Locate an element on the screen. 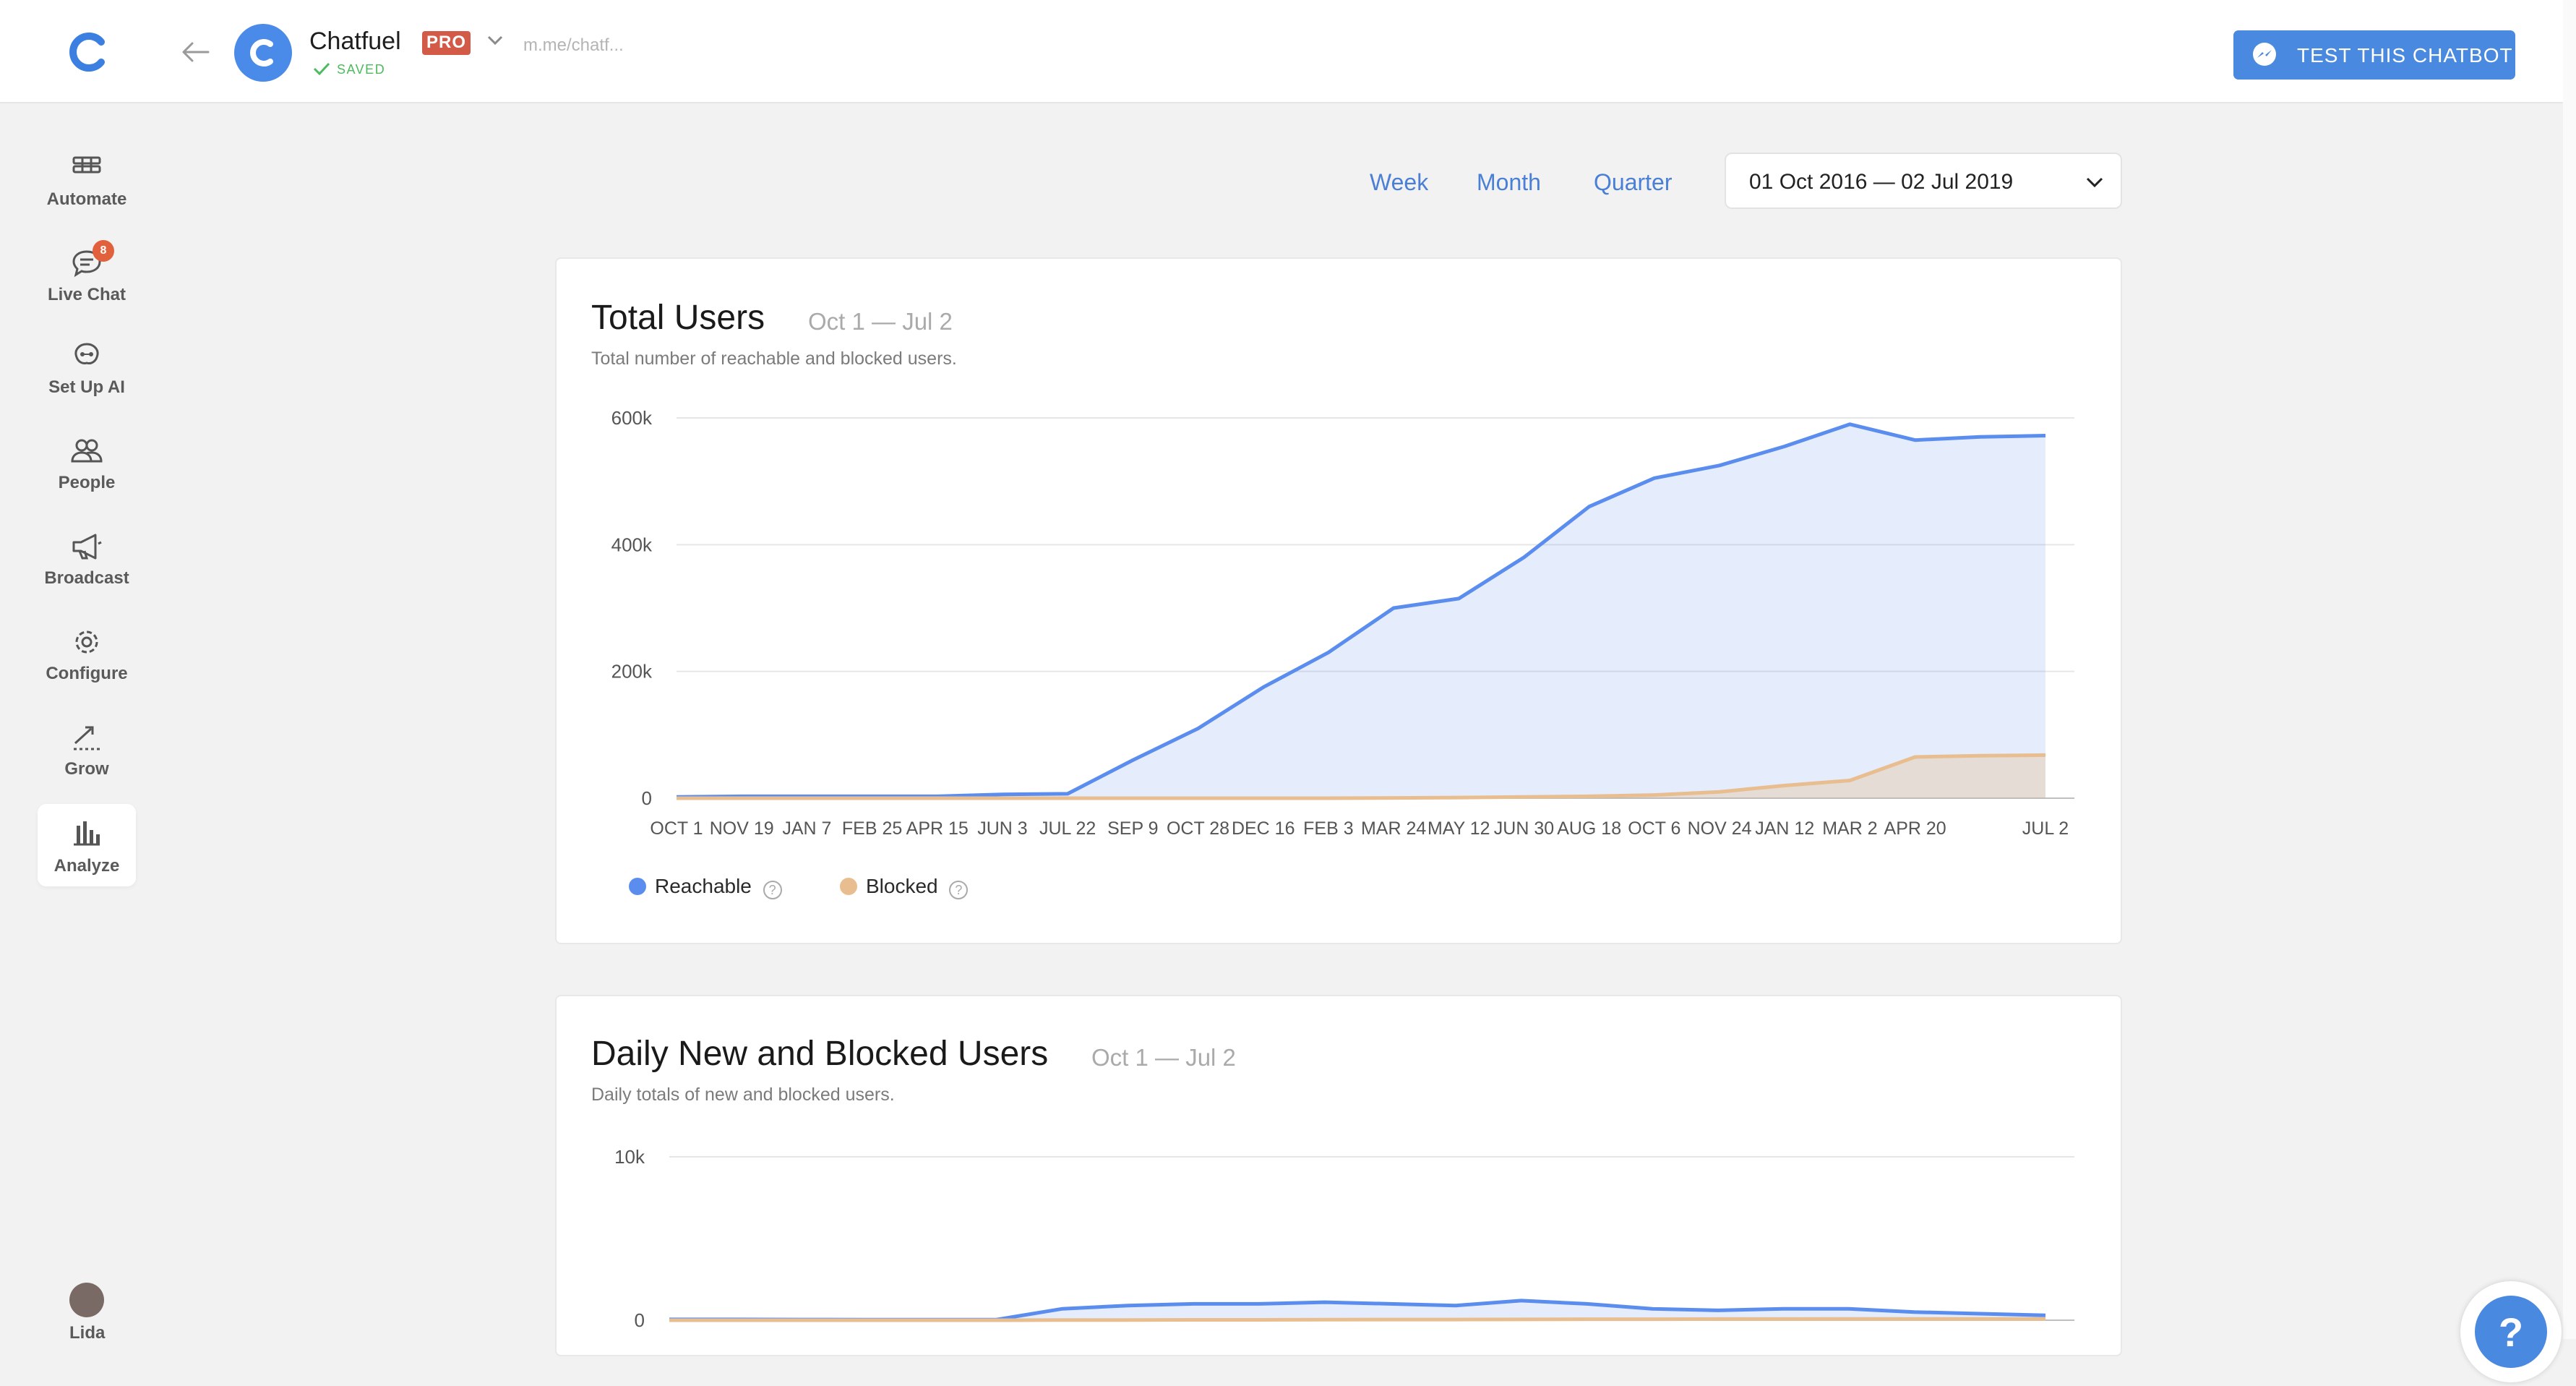 This screenshot has height=1386, width=2576. sidebar-item-automate: Automate is located at coordinates (87, 190).